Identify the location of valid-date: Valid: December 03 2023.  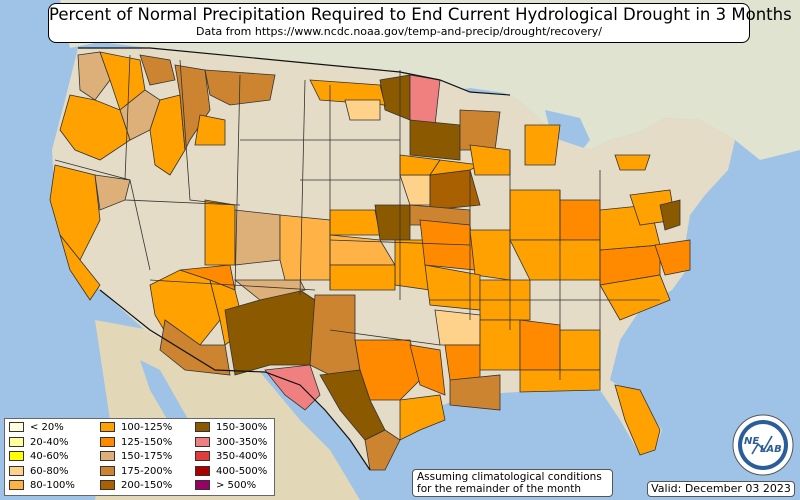
(721, 489).